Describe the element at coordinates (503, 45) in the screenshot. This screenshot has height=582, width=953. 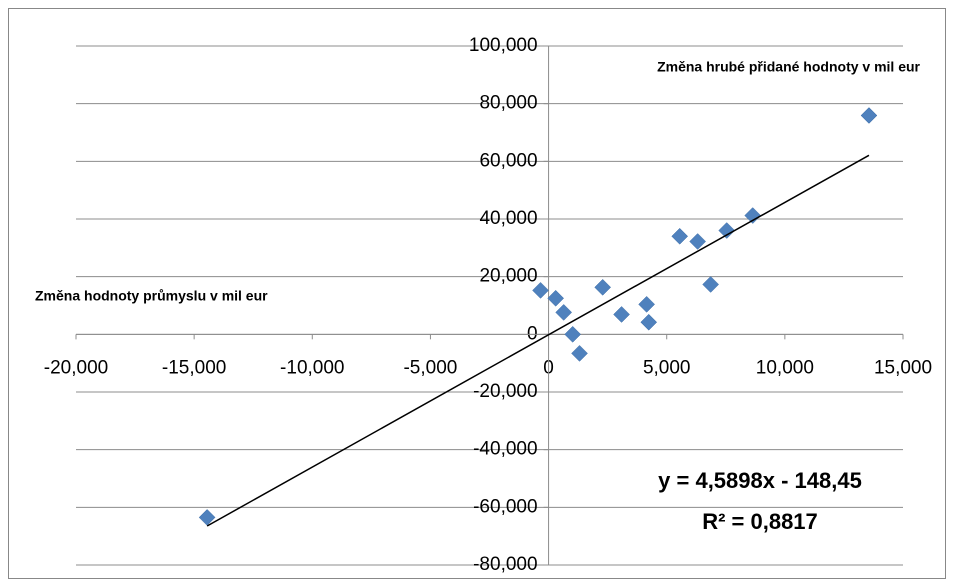
I see `y-tick-label: 100,000` at that location.